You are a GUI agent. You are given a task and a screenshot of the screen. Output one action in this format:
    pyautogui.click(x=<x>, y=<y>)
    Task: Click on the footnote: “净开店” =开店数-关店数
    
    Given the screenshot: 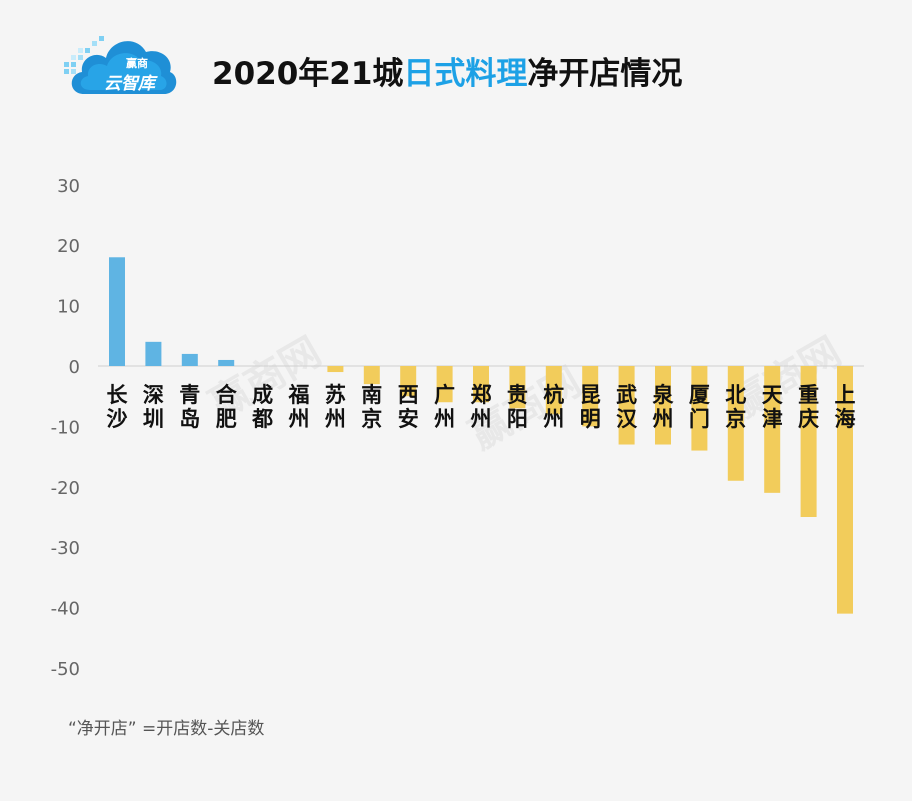 What is the action you would take?
    pyautogui.click(x=166, y=729)
    